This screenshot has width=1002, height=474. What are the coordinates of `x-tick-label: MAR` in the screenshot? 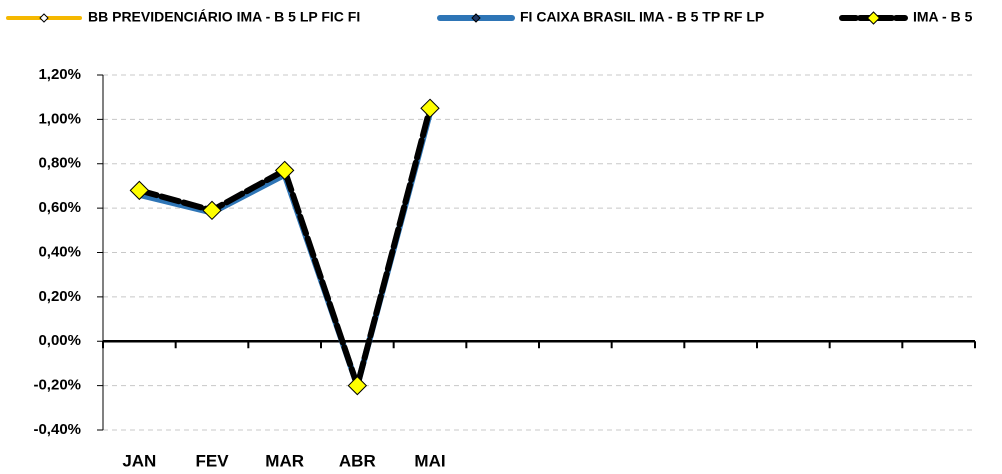 It's located at (284, 460).